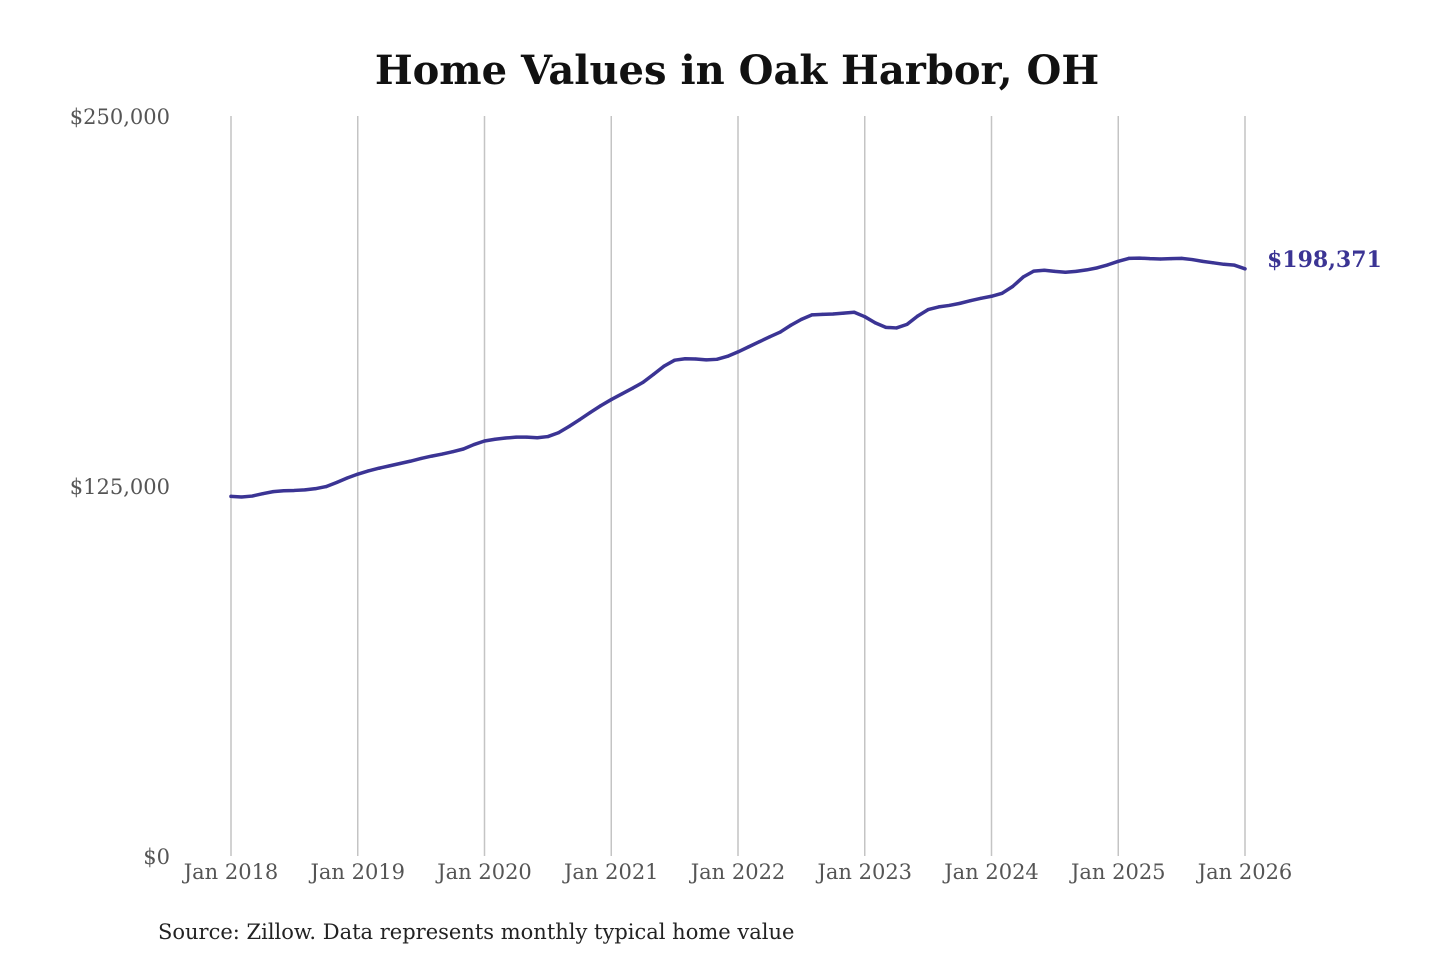 The image size is (1440, 960). I want to click on y-tick-label: $0, so click(156, 857).